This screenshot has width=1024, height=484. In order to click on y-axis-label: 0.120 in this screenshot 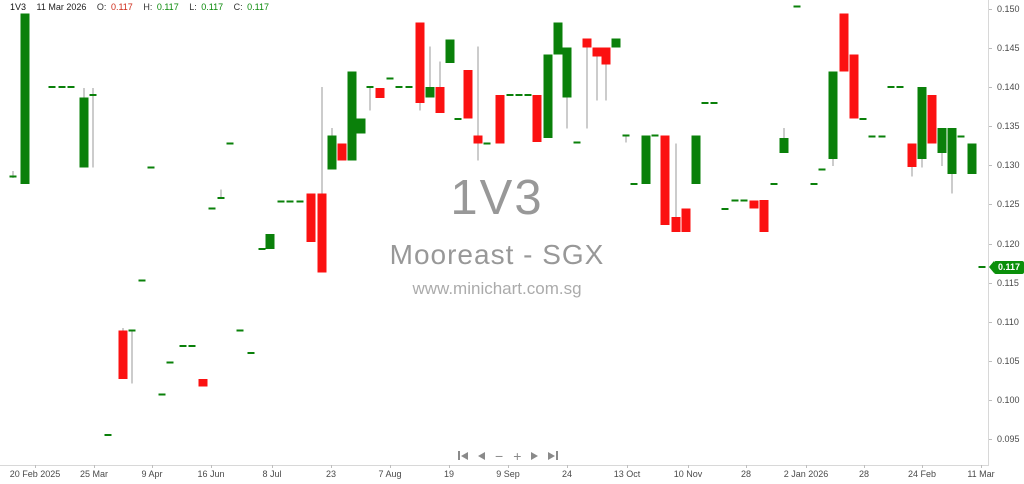, I will do `click(1008, 243)`.